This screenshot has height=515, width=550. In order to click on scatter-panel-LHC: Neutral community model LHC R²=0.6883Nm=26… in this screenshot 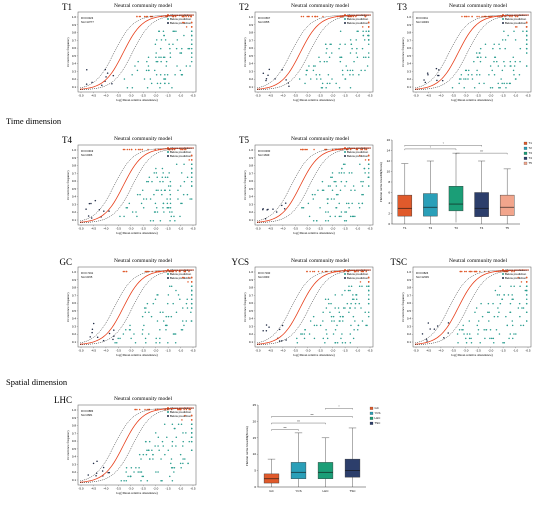, I will do `click(125, 445)`.